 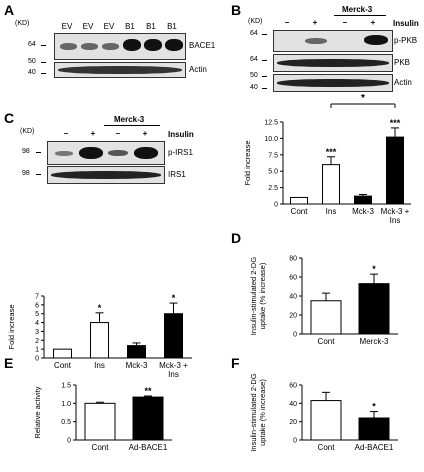 I want to click on y-tick-label: 1, so click(x=37, y=350).